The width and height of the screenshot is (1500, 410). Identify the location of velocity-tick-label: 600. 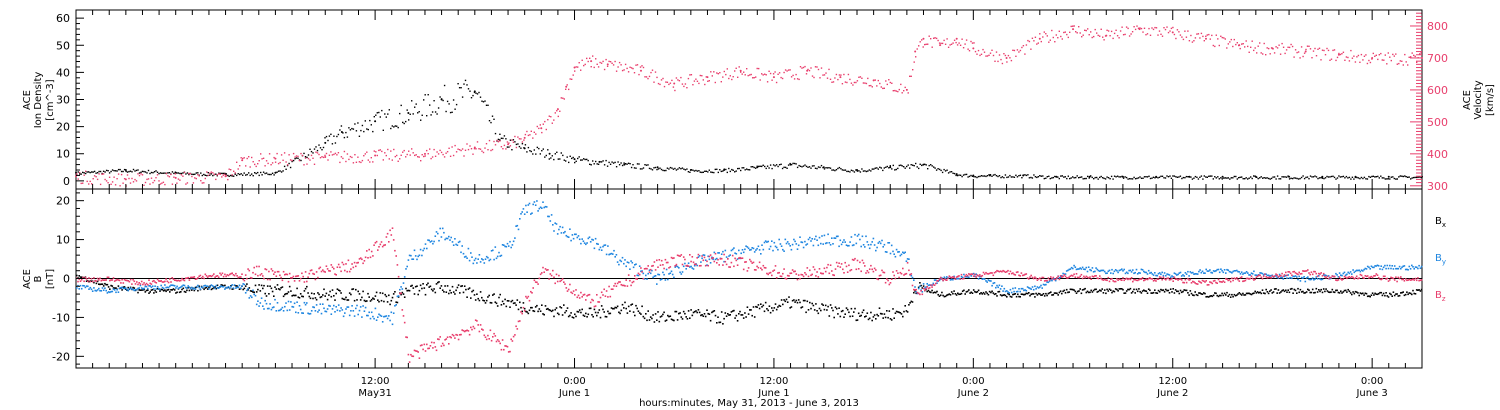
(1437, 90).